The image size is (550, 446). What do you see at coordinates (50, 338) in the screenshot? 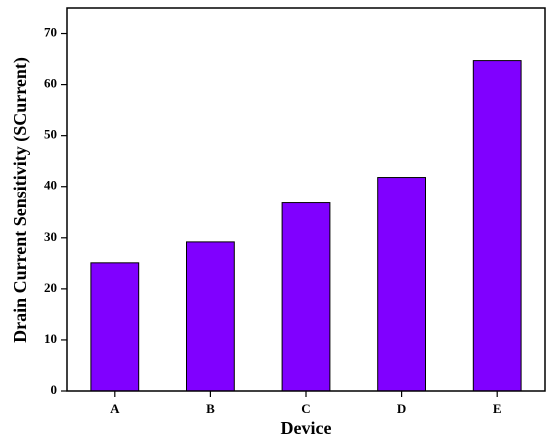
I see `y-tick-label: 10` at bounding box center [50, 338].